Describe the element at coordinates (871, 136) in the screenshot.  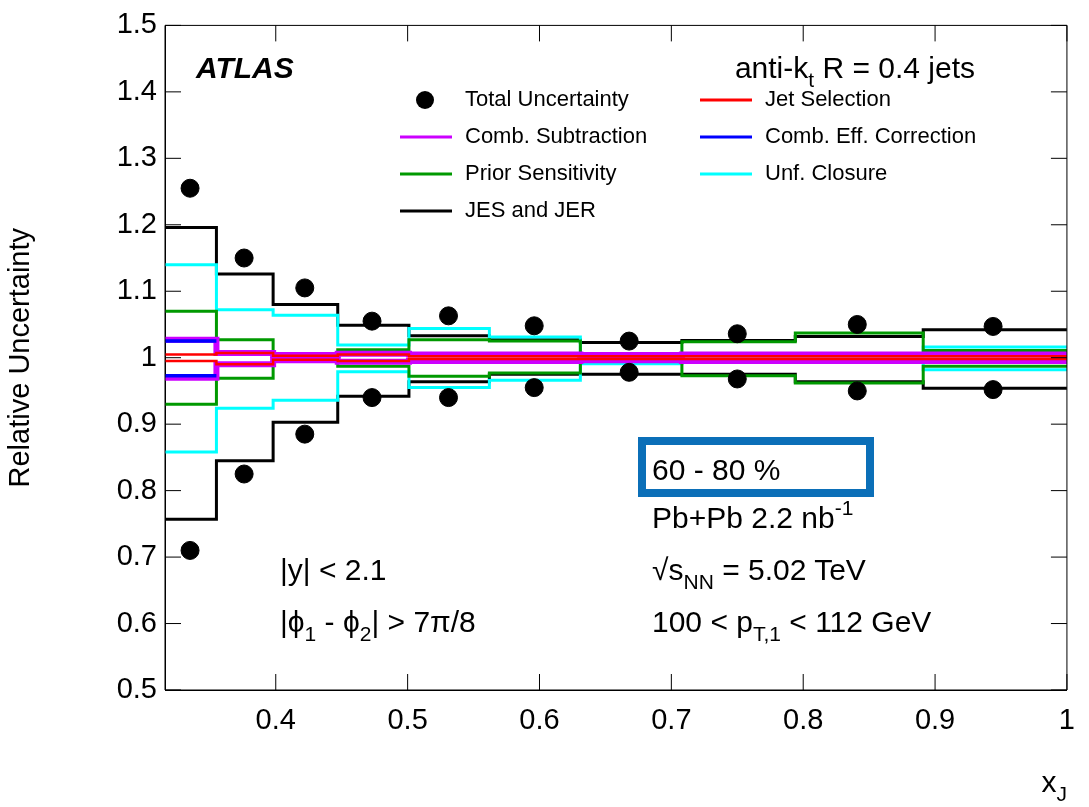
I see `legend-label: Comb. Eff. Correction` at that location.